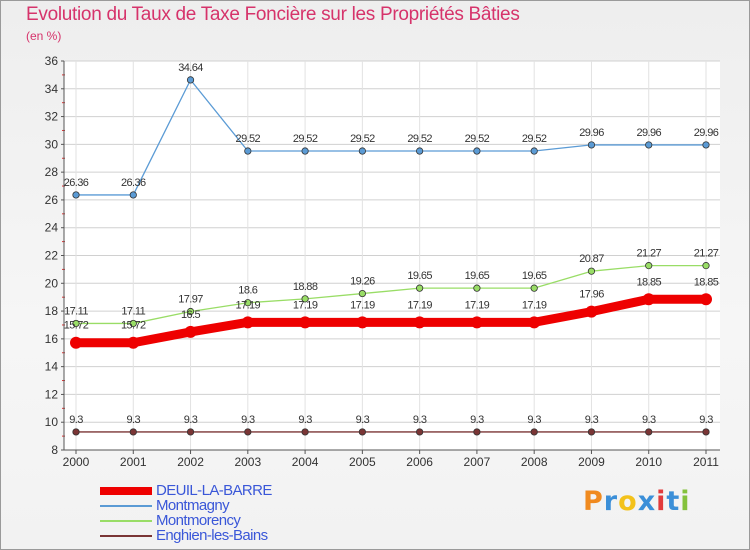 The height and width of the screenshot is (550, 750). What do you see at coordinates (591, 295) in the screenshot?
I see `data-label: 17.96` at bounding box center [591, 295].